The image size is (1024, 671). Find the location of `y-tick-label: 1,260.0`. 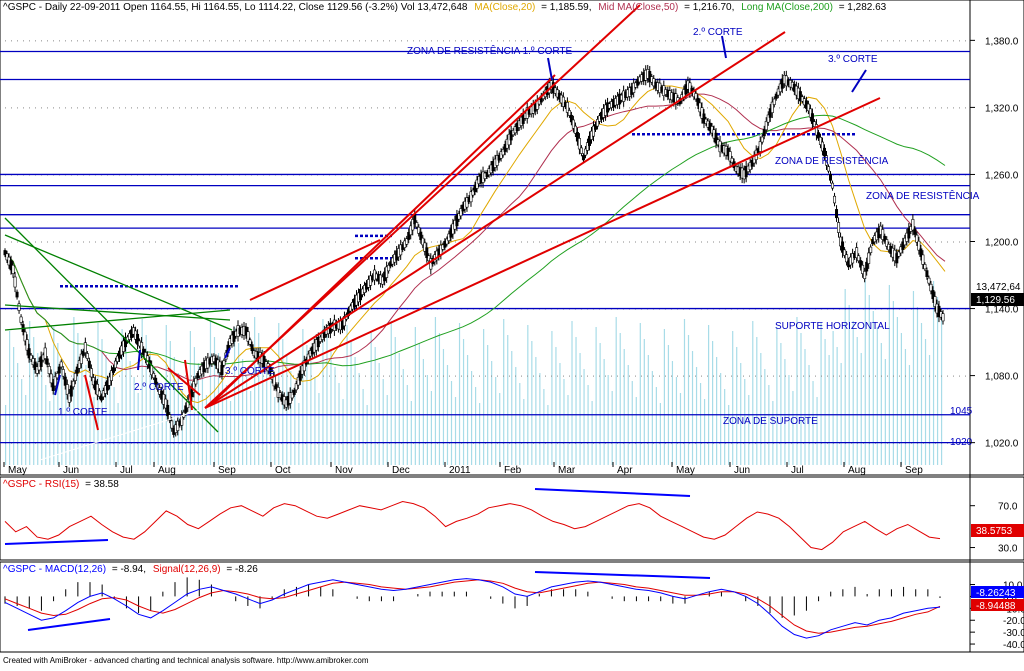

y-tick-label: 1,260.0 is located at coordinates (1002, 175).